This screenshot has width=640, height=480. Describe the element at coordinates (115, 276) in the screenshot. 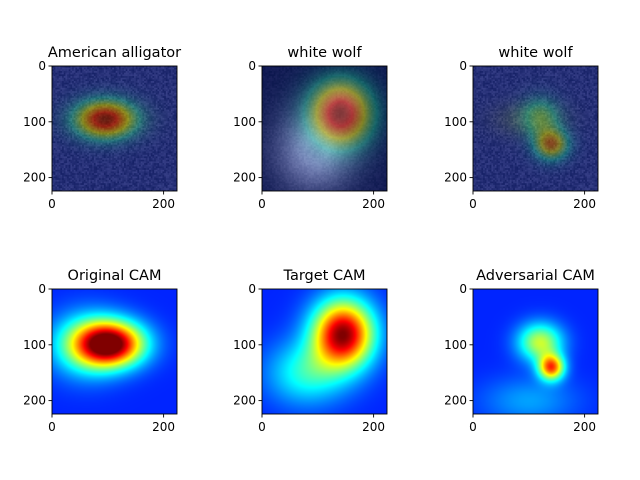

I see `panel-title: Original CAM` at that location.